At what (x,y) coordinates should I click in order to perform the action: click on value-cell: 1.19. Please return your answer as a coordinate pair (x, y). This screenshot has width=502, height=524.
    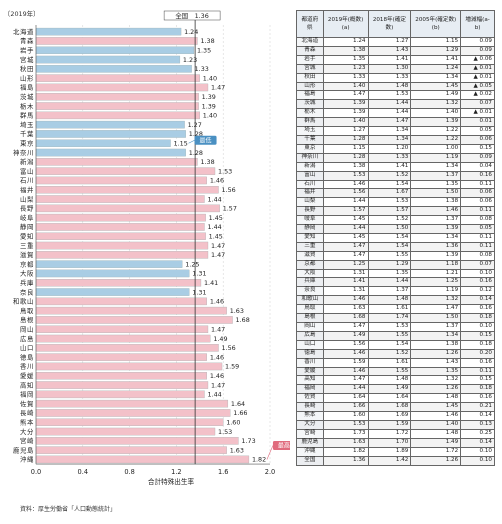
    Looking at the image, I should click on (436, 291).